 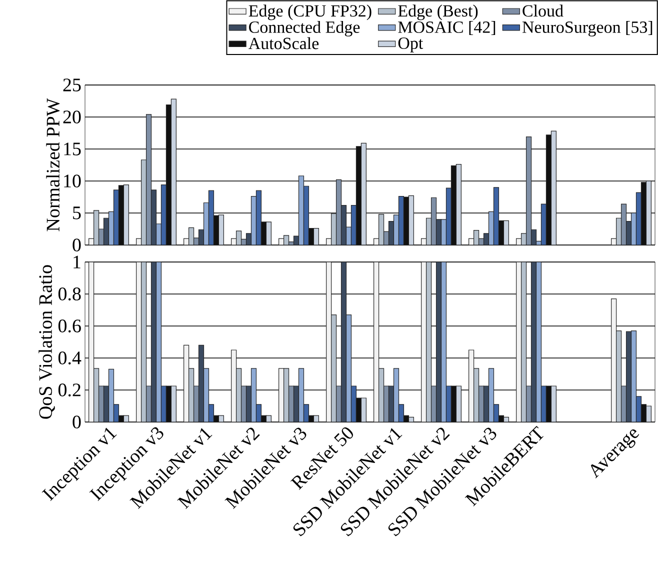 I want to click on legend-label: Connected Edge, so click(x=304, y=28).